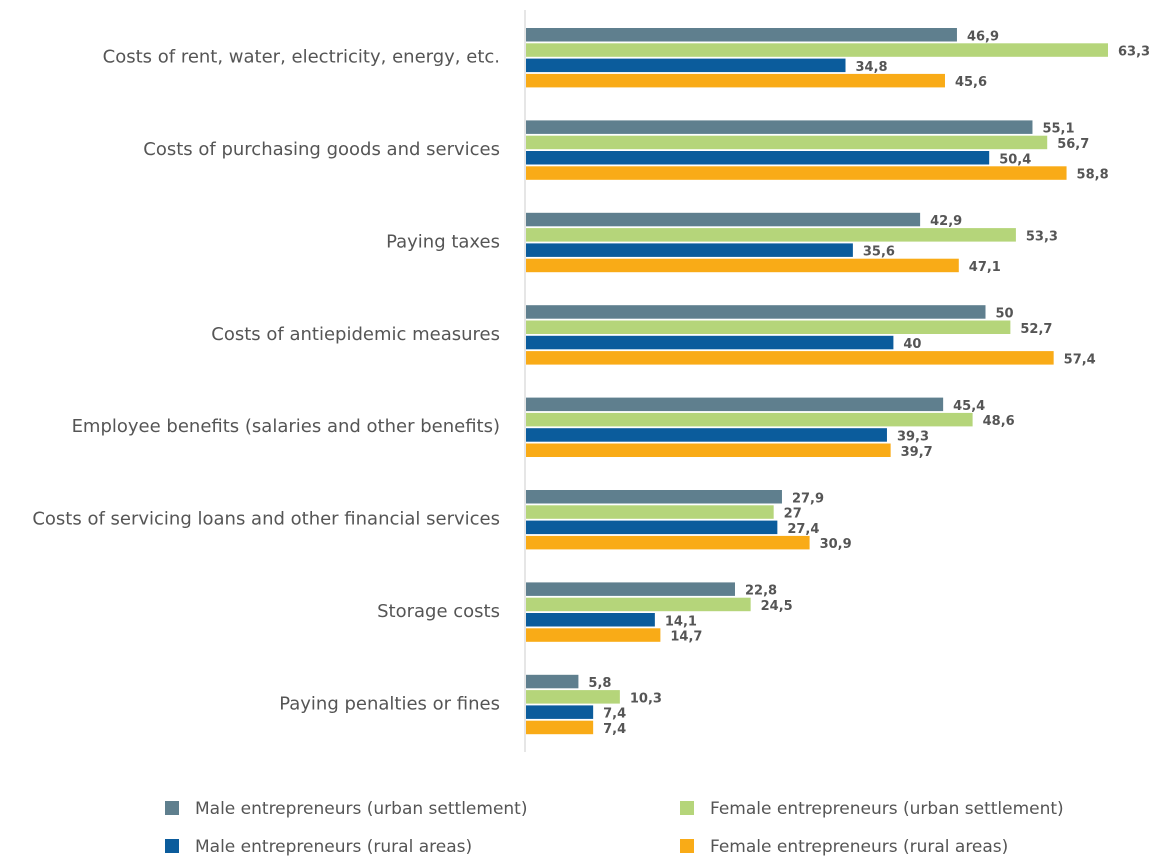 The height and width of the screenshot is (865, 1163). I want to click on data-label: 57,4, so click(1080, 359).